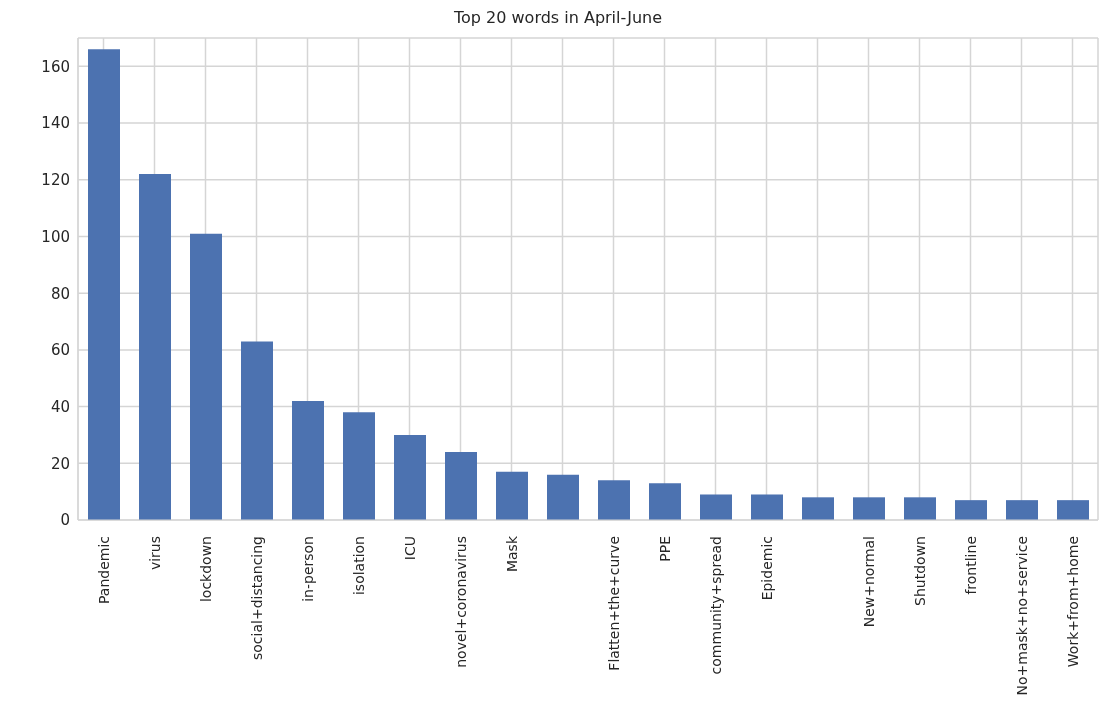 This screenshot has height=721, width=1117. Describe the element at coordinates (460, 602) in the screenshot. I see `x-tick-label: novel+coronavirus` at that location.